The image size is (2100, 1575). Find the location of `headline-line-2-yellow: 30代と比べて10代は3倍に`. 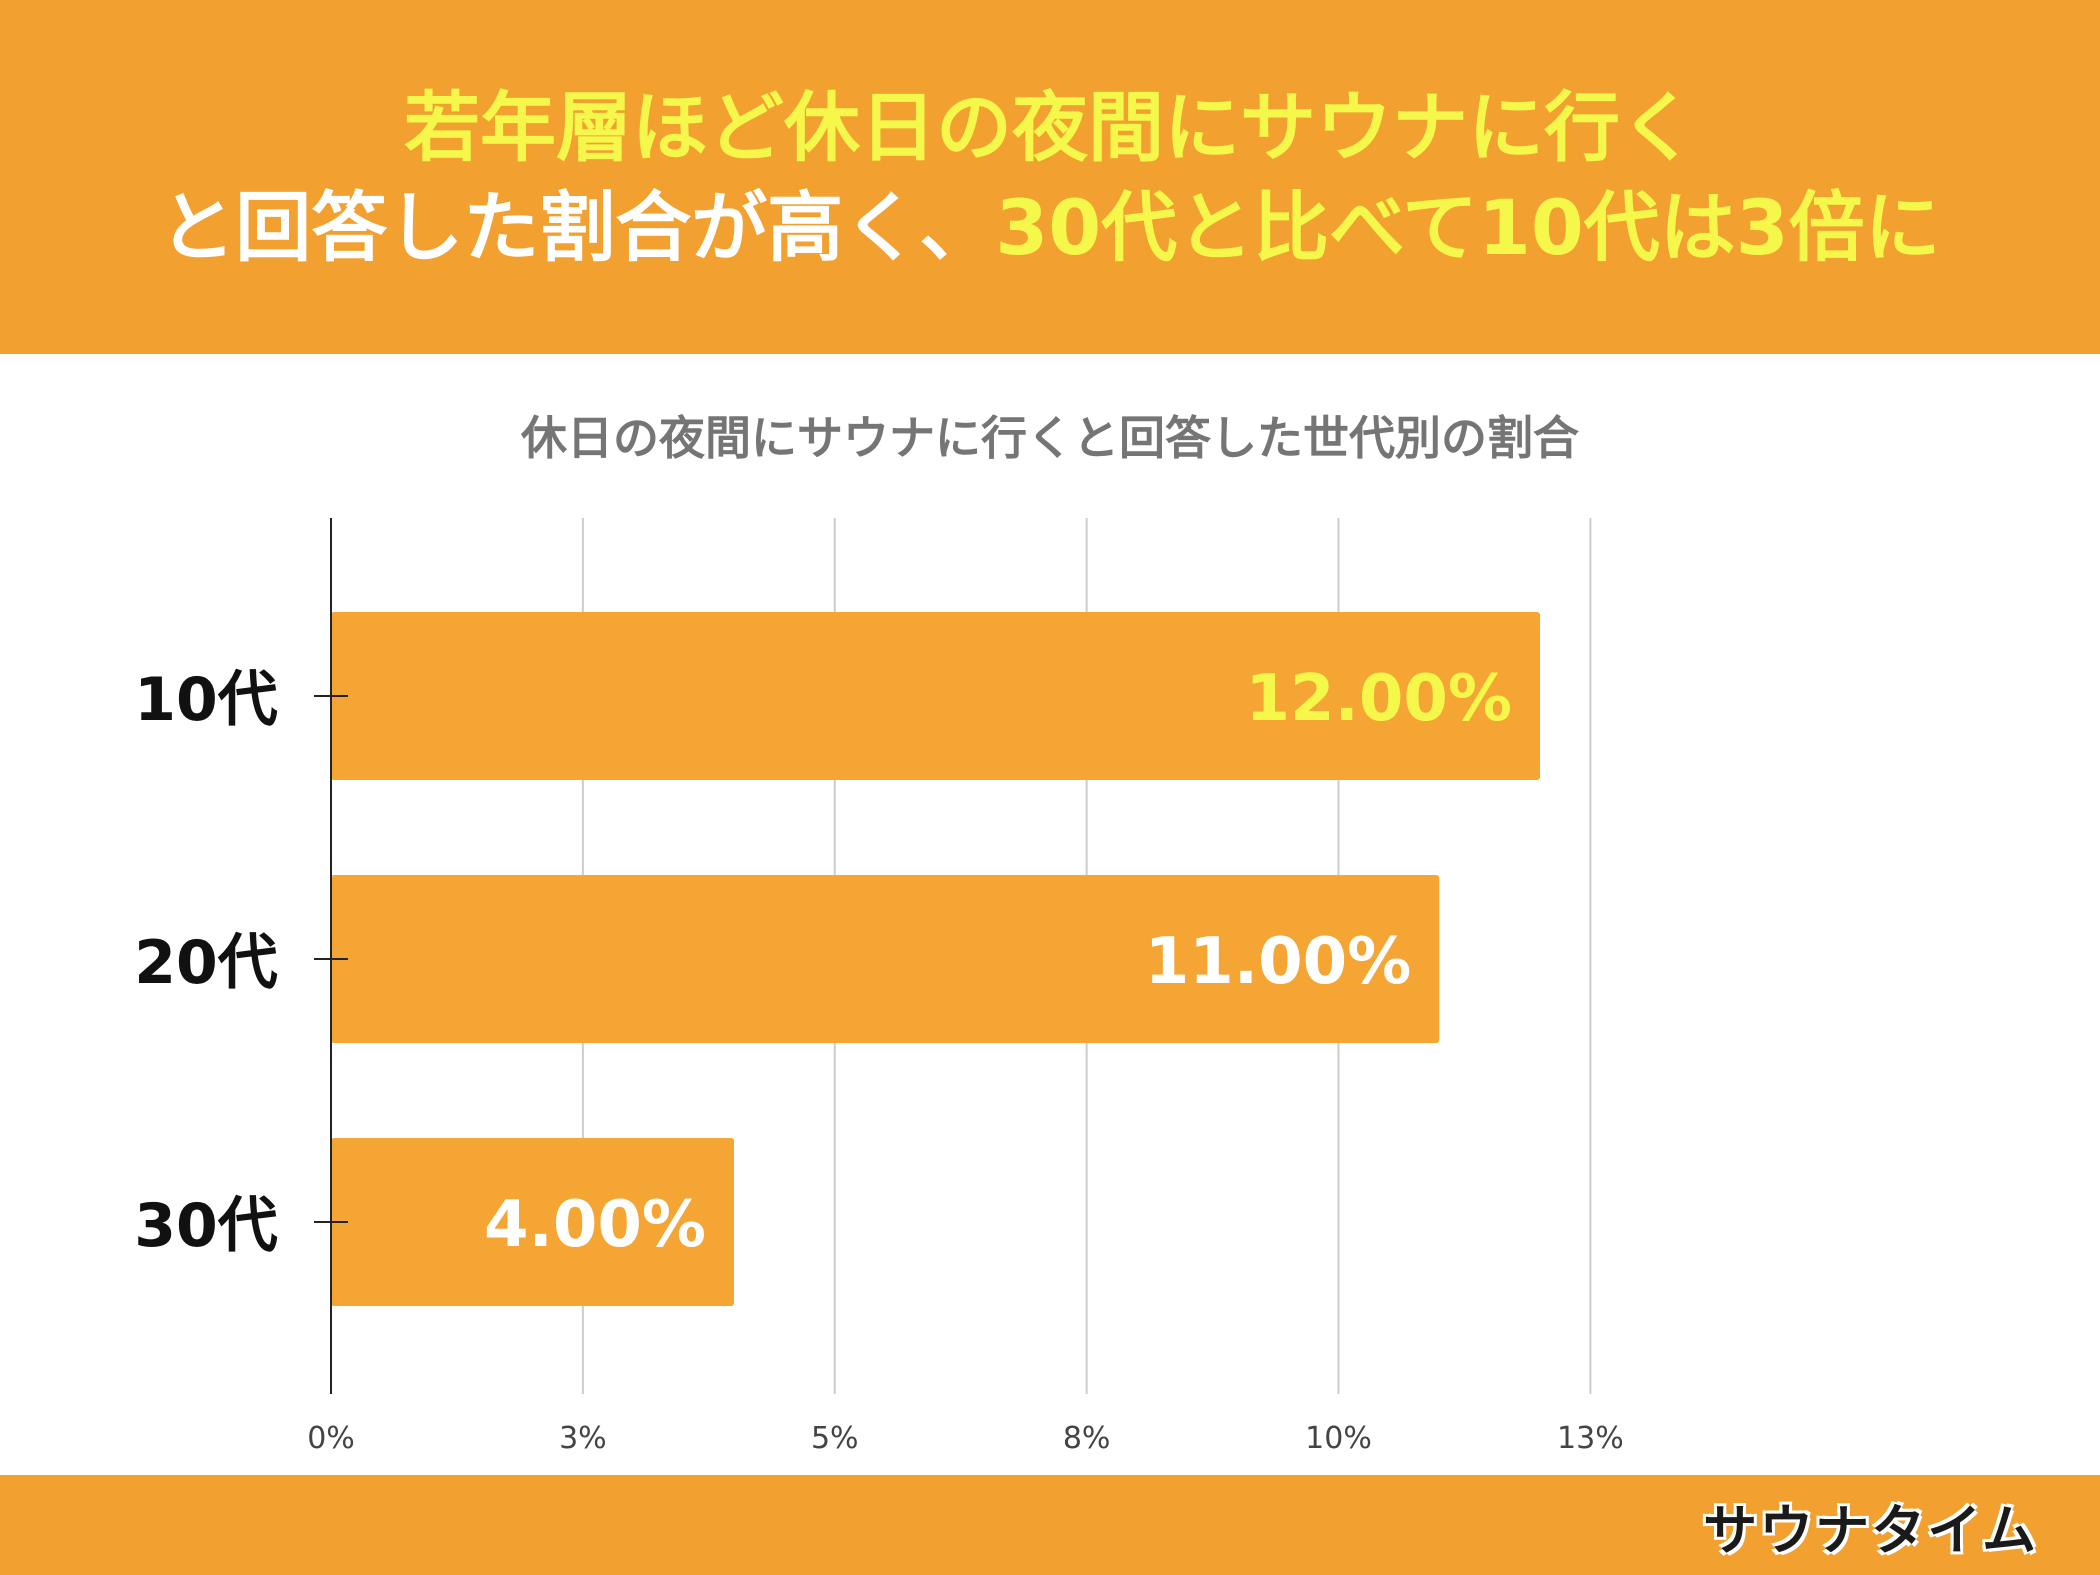

headline-line-2-yellow: 30代と比べて10代は3倍に is located at coordinates (1468, 227).